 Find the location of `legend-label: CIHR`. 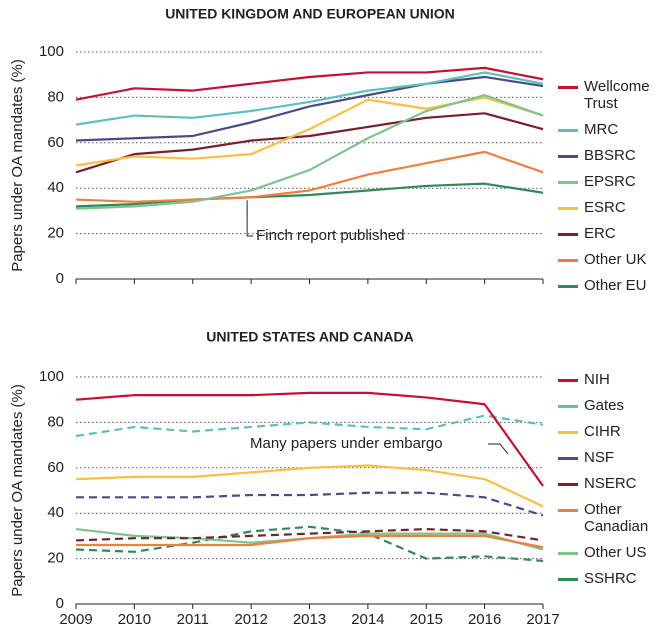

legend-label: CIHR is located at coordinates (602, 431).